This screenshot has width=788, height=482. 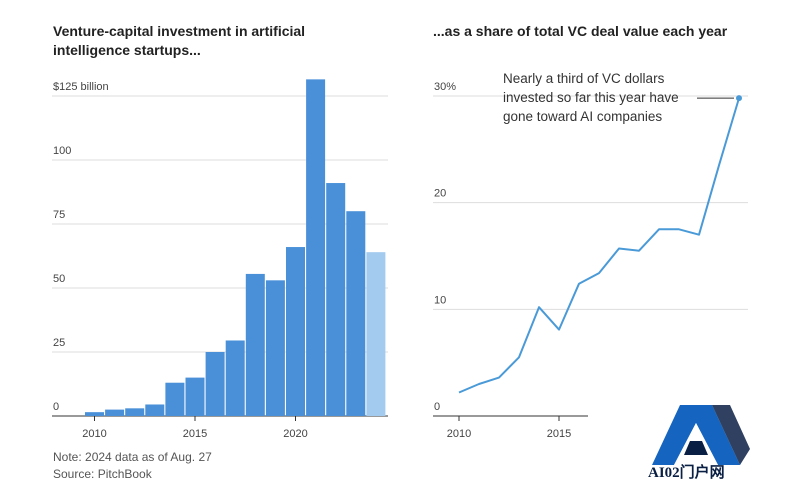 What do you see at coordinates (215, 384) in the screenshot?
I see `bar-2016` at bounding box center [215, 384].